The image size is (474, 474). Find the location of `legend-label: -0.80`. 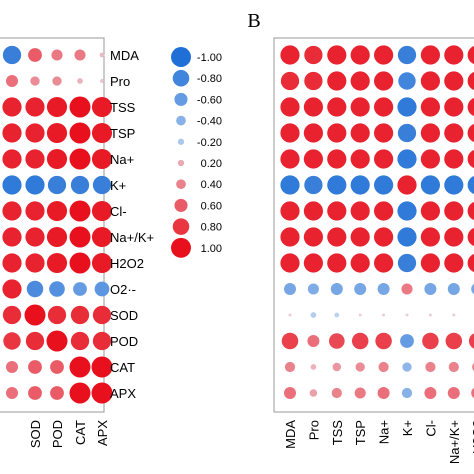

legend-label: -0.80 is located at coordinates (209, 79).